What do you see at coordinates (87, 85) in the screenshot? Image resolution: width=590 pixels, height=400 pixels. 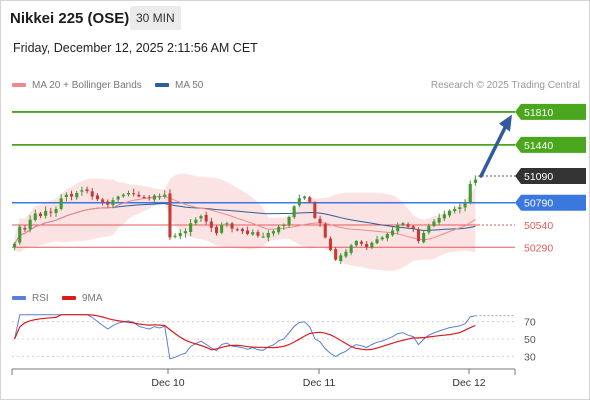 I see `legend-label-ma20: MA 20 + Bollinger Bands` at bounding box center [87, 85].